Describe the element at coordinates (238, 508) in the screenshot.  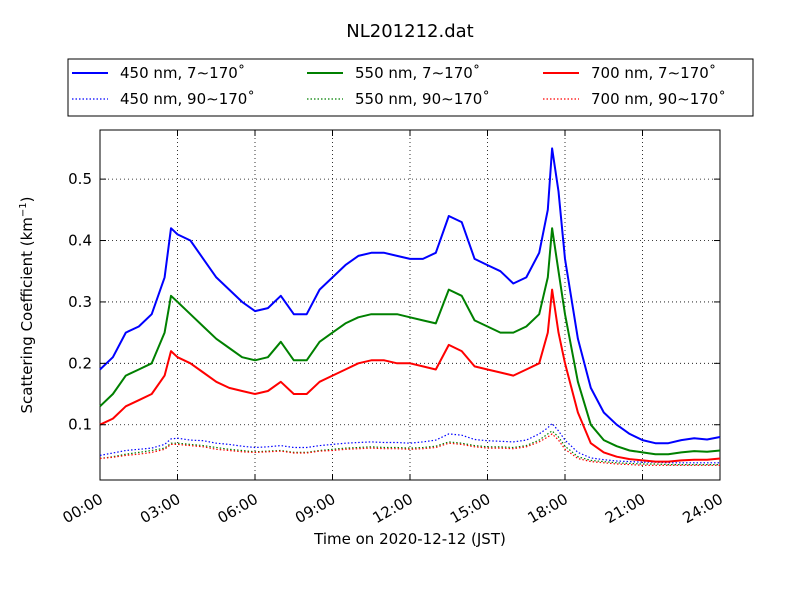
I see `x-tick-label: 06:00` at that location.